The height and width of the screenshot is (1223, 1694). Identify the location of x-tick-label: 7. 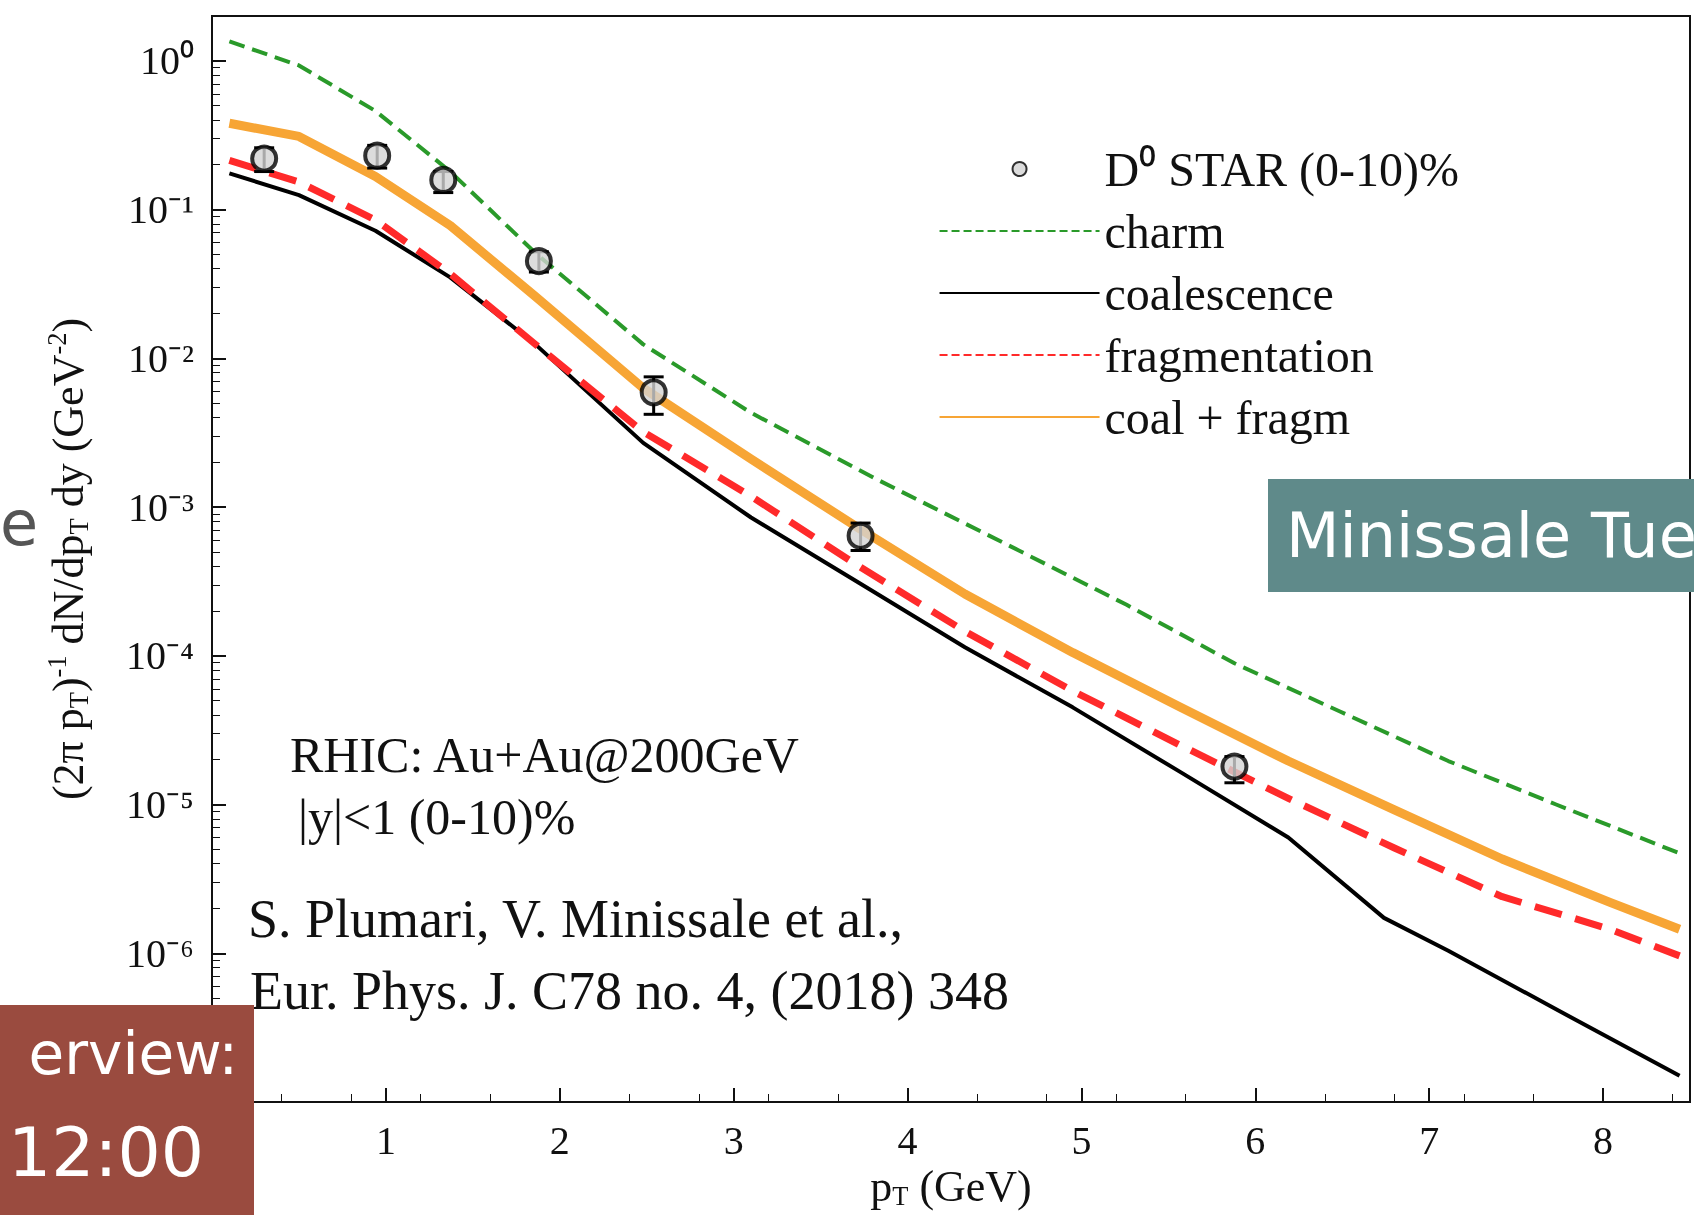
(1429, 1140).